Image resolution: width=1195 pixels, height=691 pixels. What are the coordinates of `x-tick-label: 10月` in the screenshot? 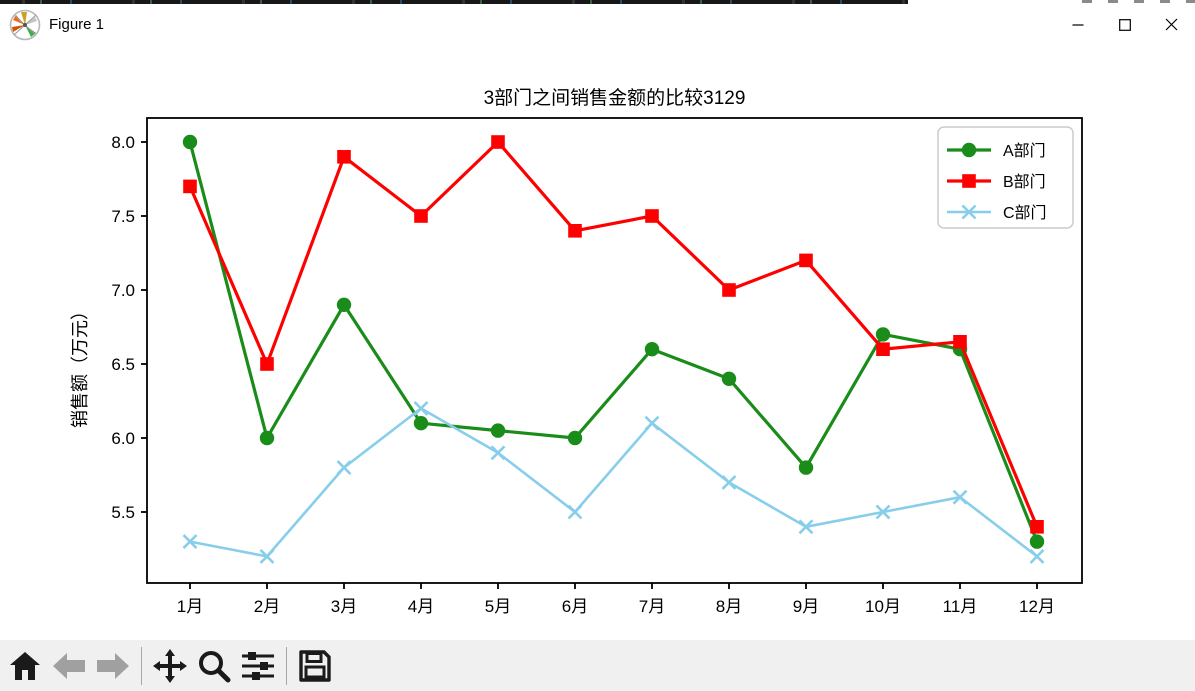 It's located at (883, 606).